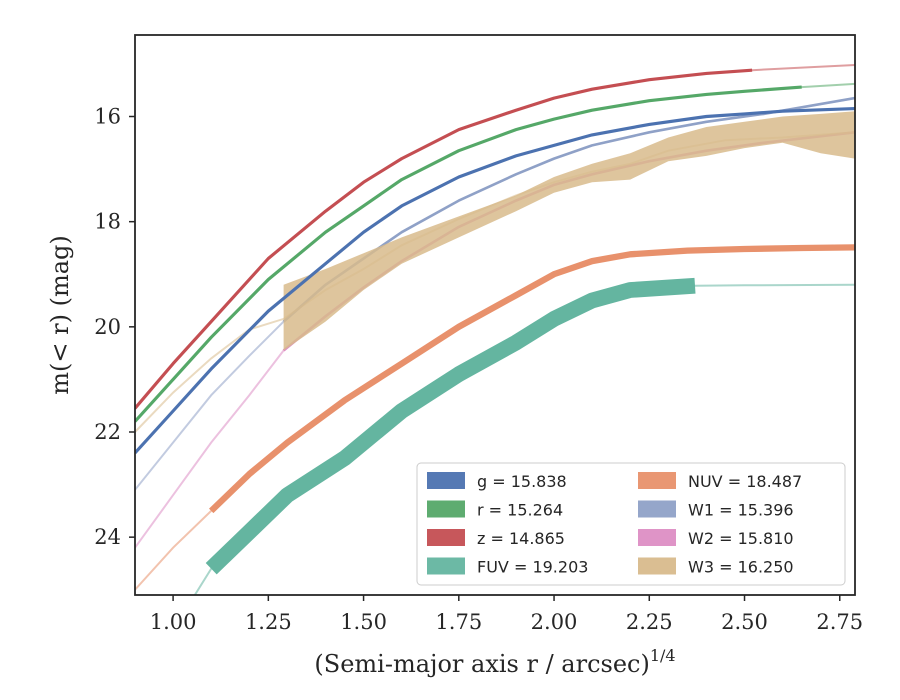 Image resolution: width=900 pixels, height=700 pixels. What do you see at coordinates (107, 222) in the screenshot?
I see `y-tick-label: 18` at bounding box center [107, 222].